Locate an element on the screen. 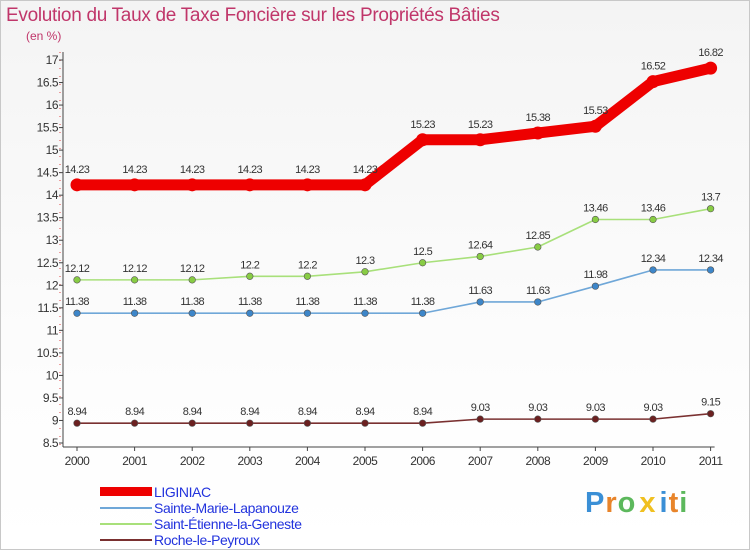 The width and height of the screenshot is (750, 550). x-tick-label: 2007 is located at coordinates (481, 461).